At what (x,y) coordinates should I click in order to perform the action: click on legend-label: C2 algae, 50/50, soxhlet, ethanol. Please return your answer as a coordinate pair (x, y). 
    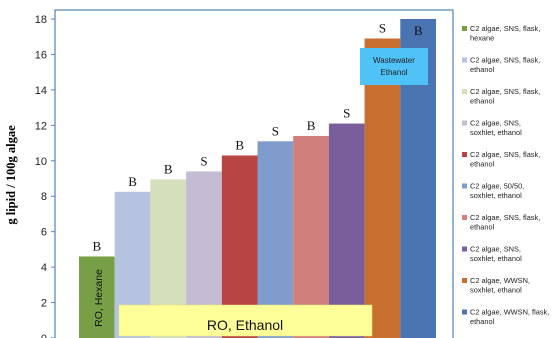
    Looking at the image, I should click on (497, 191).